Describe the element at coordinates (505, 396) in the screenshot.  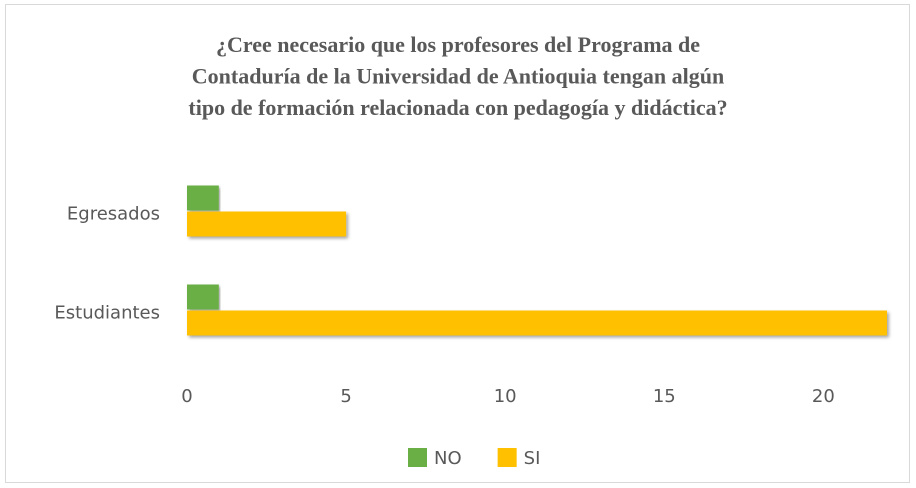
I see `x-tick-label: 10` at that location.